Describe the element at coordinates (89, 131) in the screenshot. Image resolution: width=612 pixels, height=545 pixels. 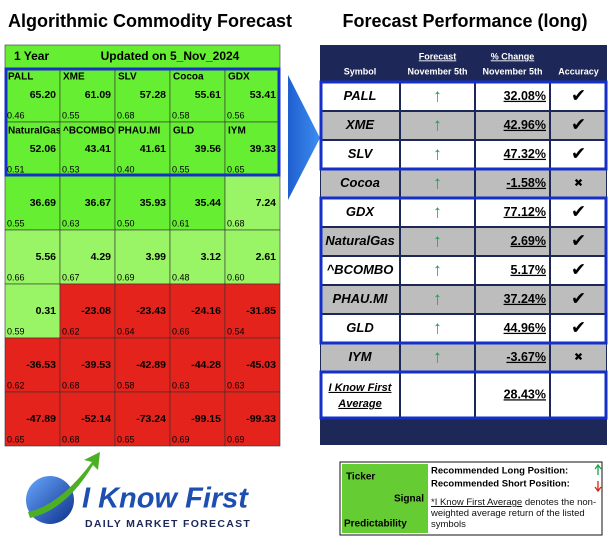
I see `cell-ticker: ^BCOMBO` at that location.